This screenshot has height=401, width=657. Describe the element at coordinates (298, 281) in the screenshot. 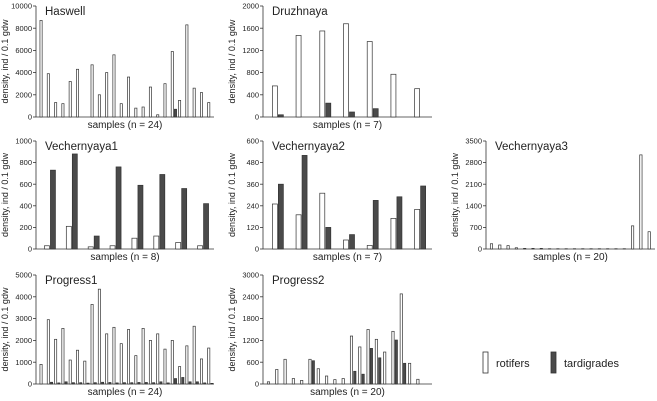

I see `panel-title: Progress2` at that location.